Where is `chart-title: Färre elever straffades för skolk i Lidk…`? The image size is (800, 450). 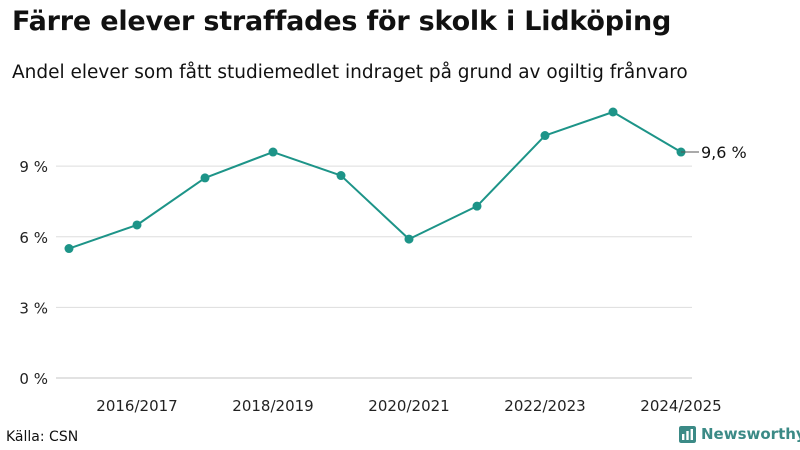 chart-title: Färre elever straffades för skolk i Lidk… is located at coordinates (342, 21).